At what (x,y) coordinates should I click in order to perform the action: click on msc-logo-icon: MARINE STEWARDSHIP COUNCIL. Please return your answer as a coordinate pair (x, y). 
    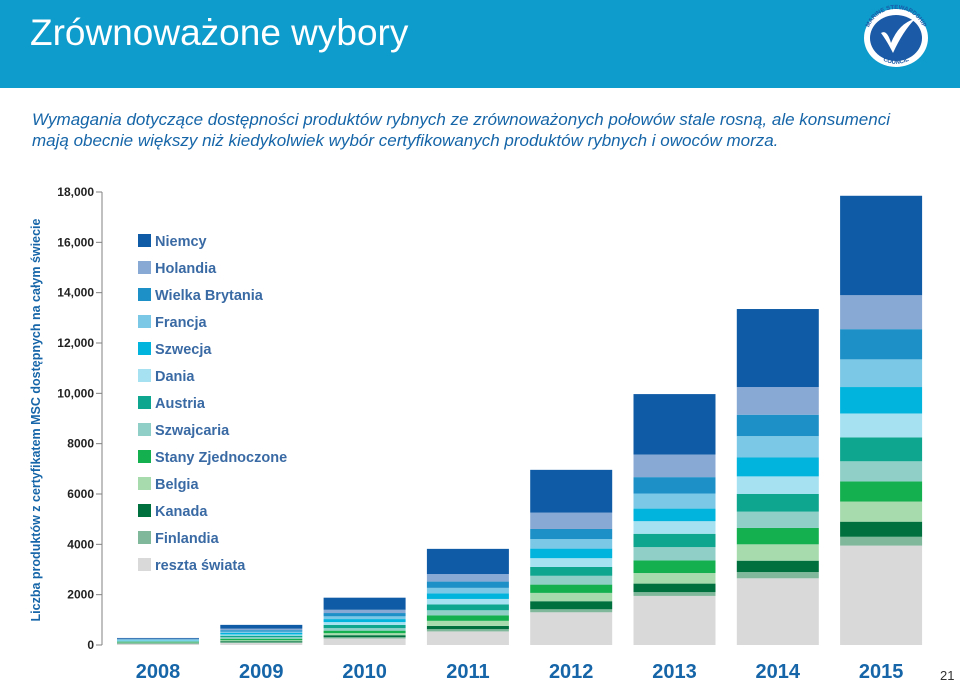
    Looking at the image, I should click on (896, 36).